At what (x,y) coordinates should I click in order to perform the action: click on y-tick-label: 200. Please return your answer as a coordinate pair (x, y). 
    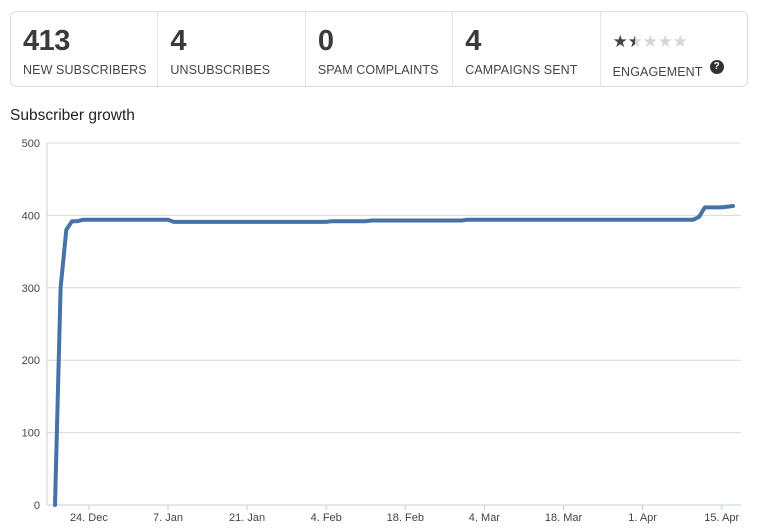
    Looking at the image, I should click on (31, 361).